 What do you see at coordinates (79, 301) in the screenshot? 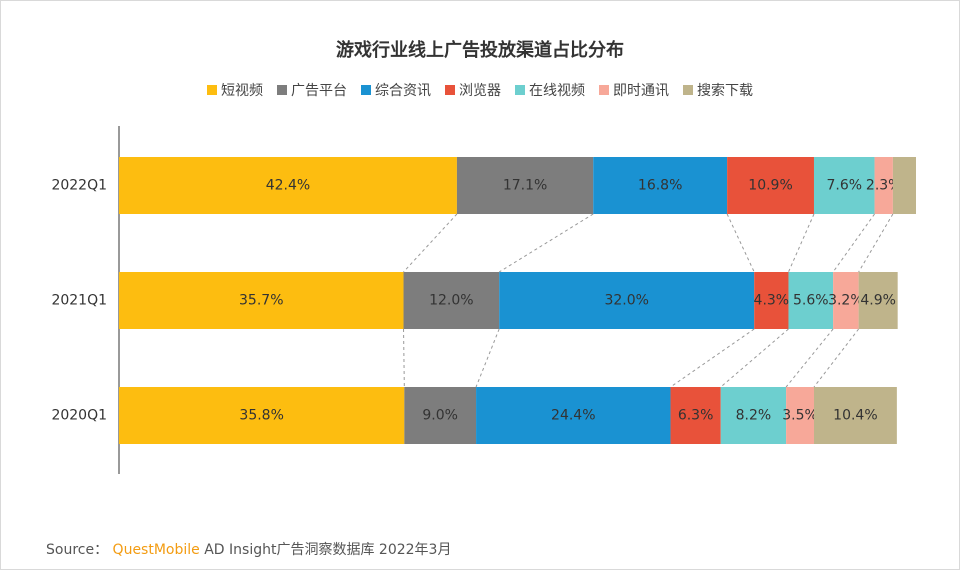
I see `y-tick-label: 2021Q1` at bounding box center [79, 301].